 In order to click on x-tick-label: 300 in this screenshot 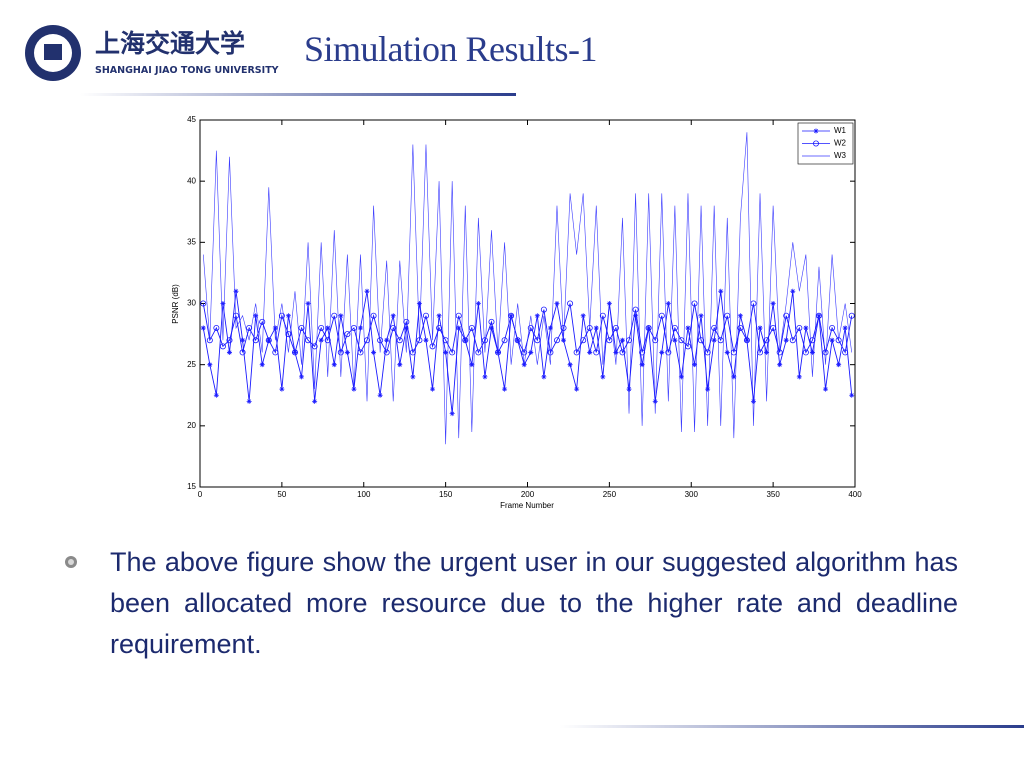, I will do `click(692, 494)`.